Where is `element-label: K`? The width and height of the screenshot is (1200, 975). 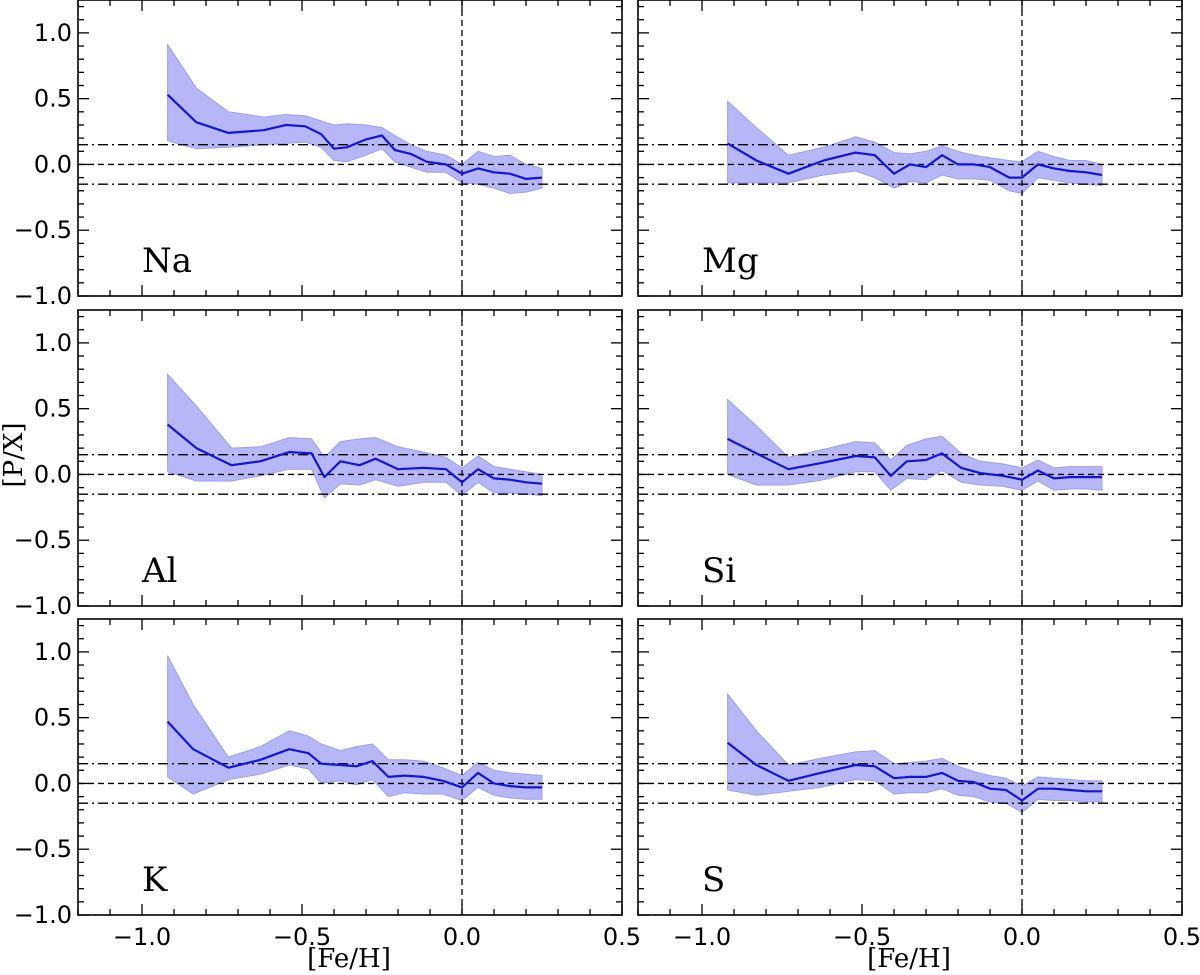 element-label: K is located at coordinates (155, 880).